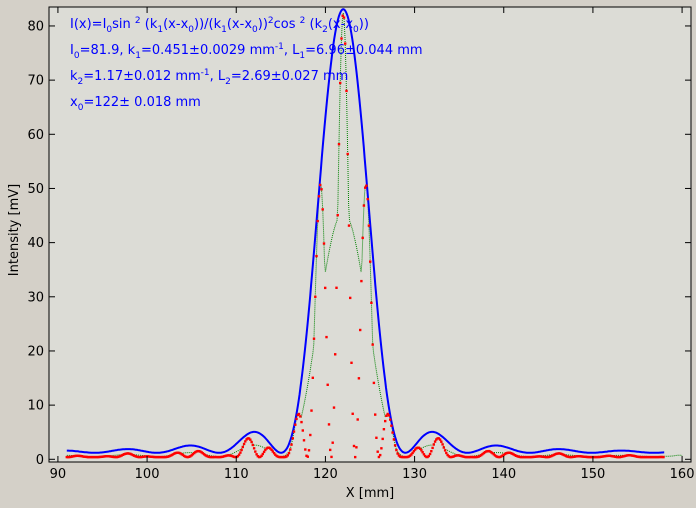  Describe the element at coordinates (77, 56) in the screenshot. I see `fit-param-sub: 0` at that location.